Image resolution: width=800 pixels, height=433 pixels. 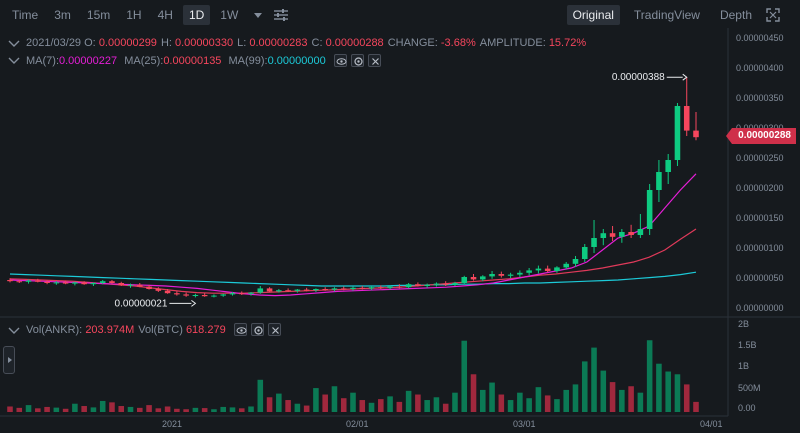 I want to click on timeframe-4h: 4H, so click(x=165, y=15).